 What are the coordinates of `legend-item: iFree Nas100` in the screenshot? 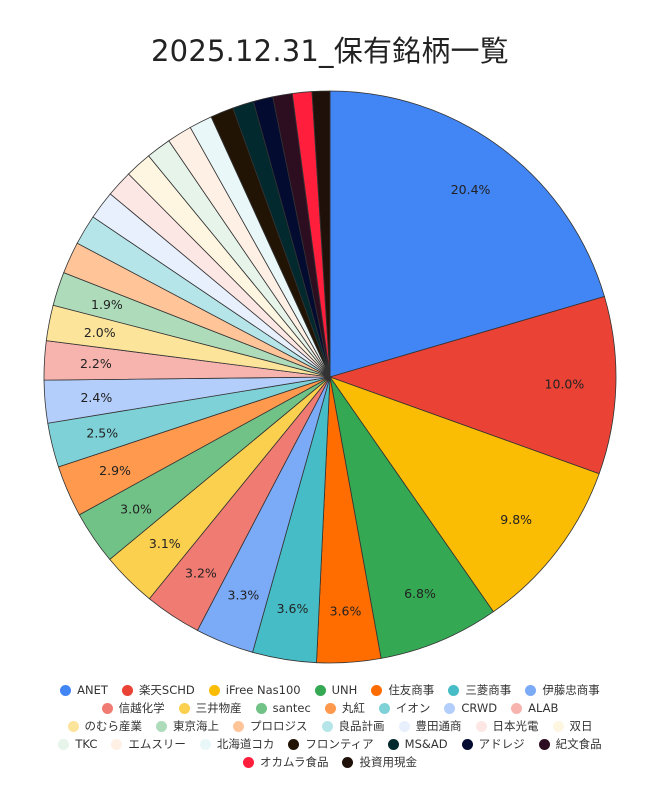 It's located at (254, 690).